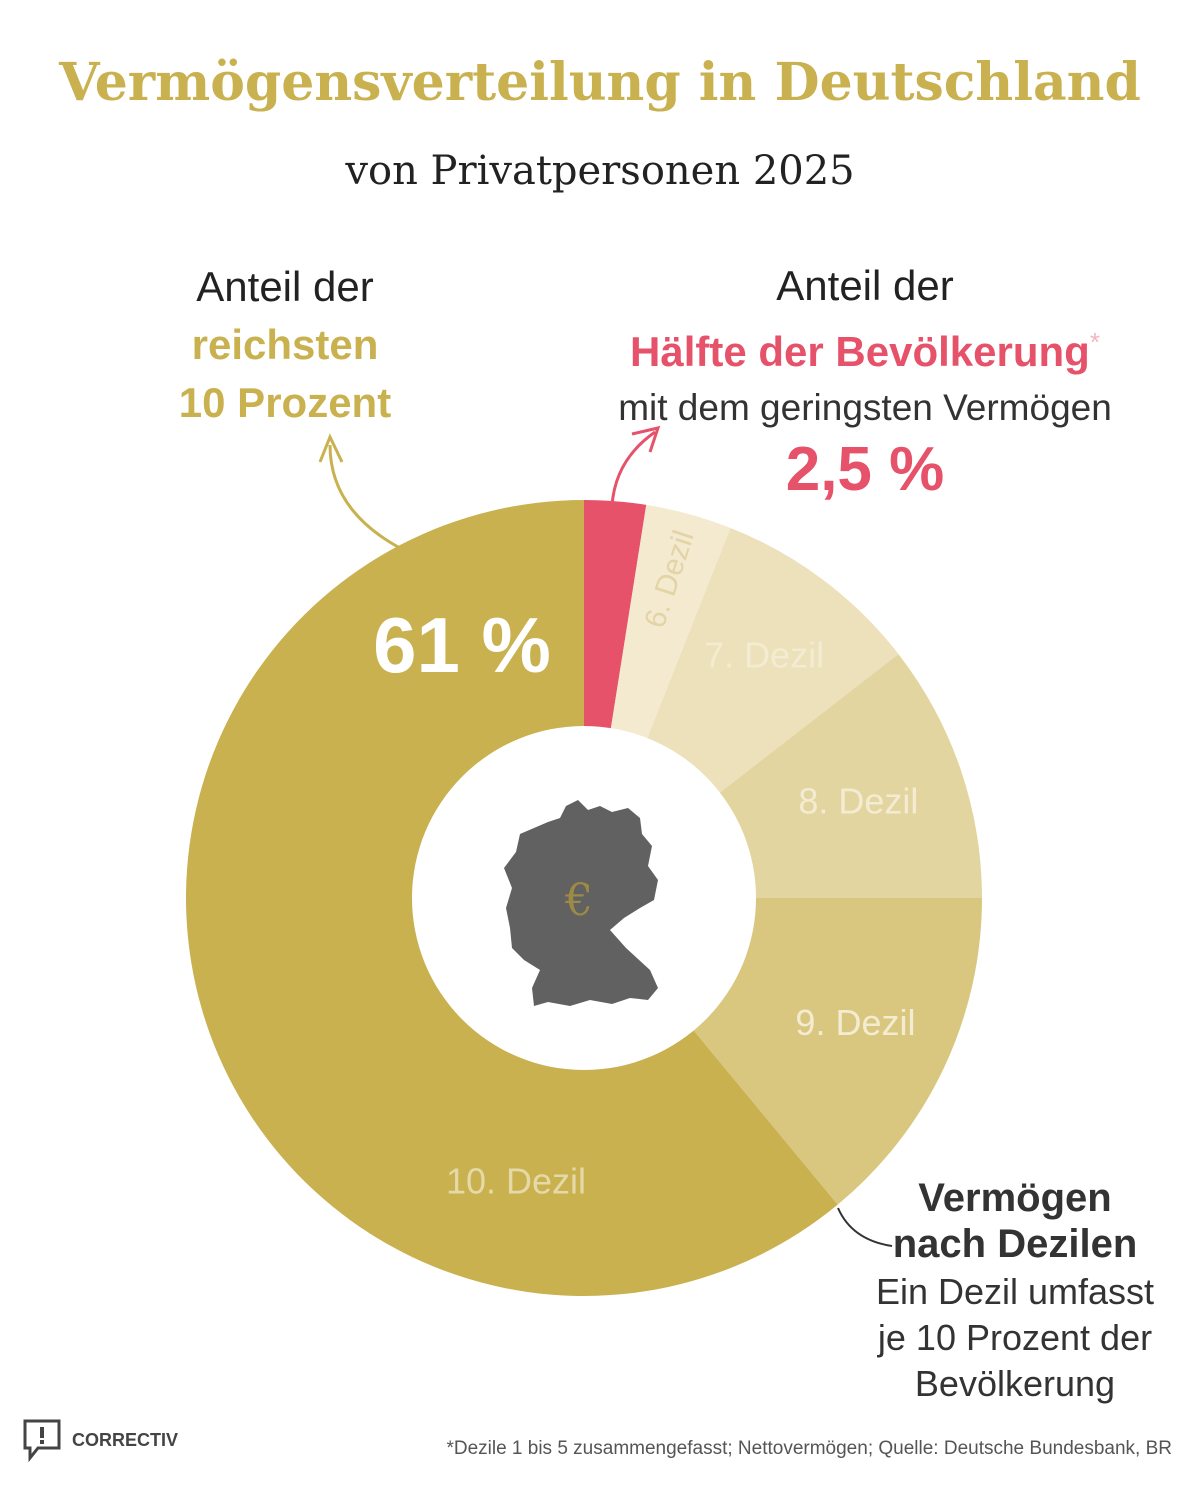 This screenshot has height=1487, width=1200. What do you see at coordinates (865, 285) in the screenshot?
I see `callout-poorest-line1: Anteil der` at bounding box center [865, 285].